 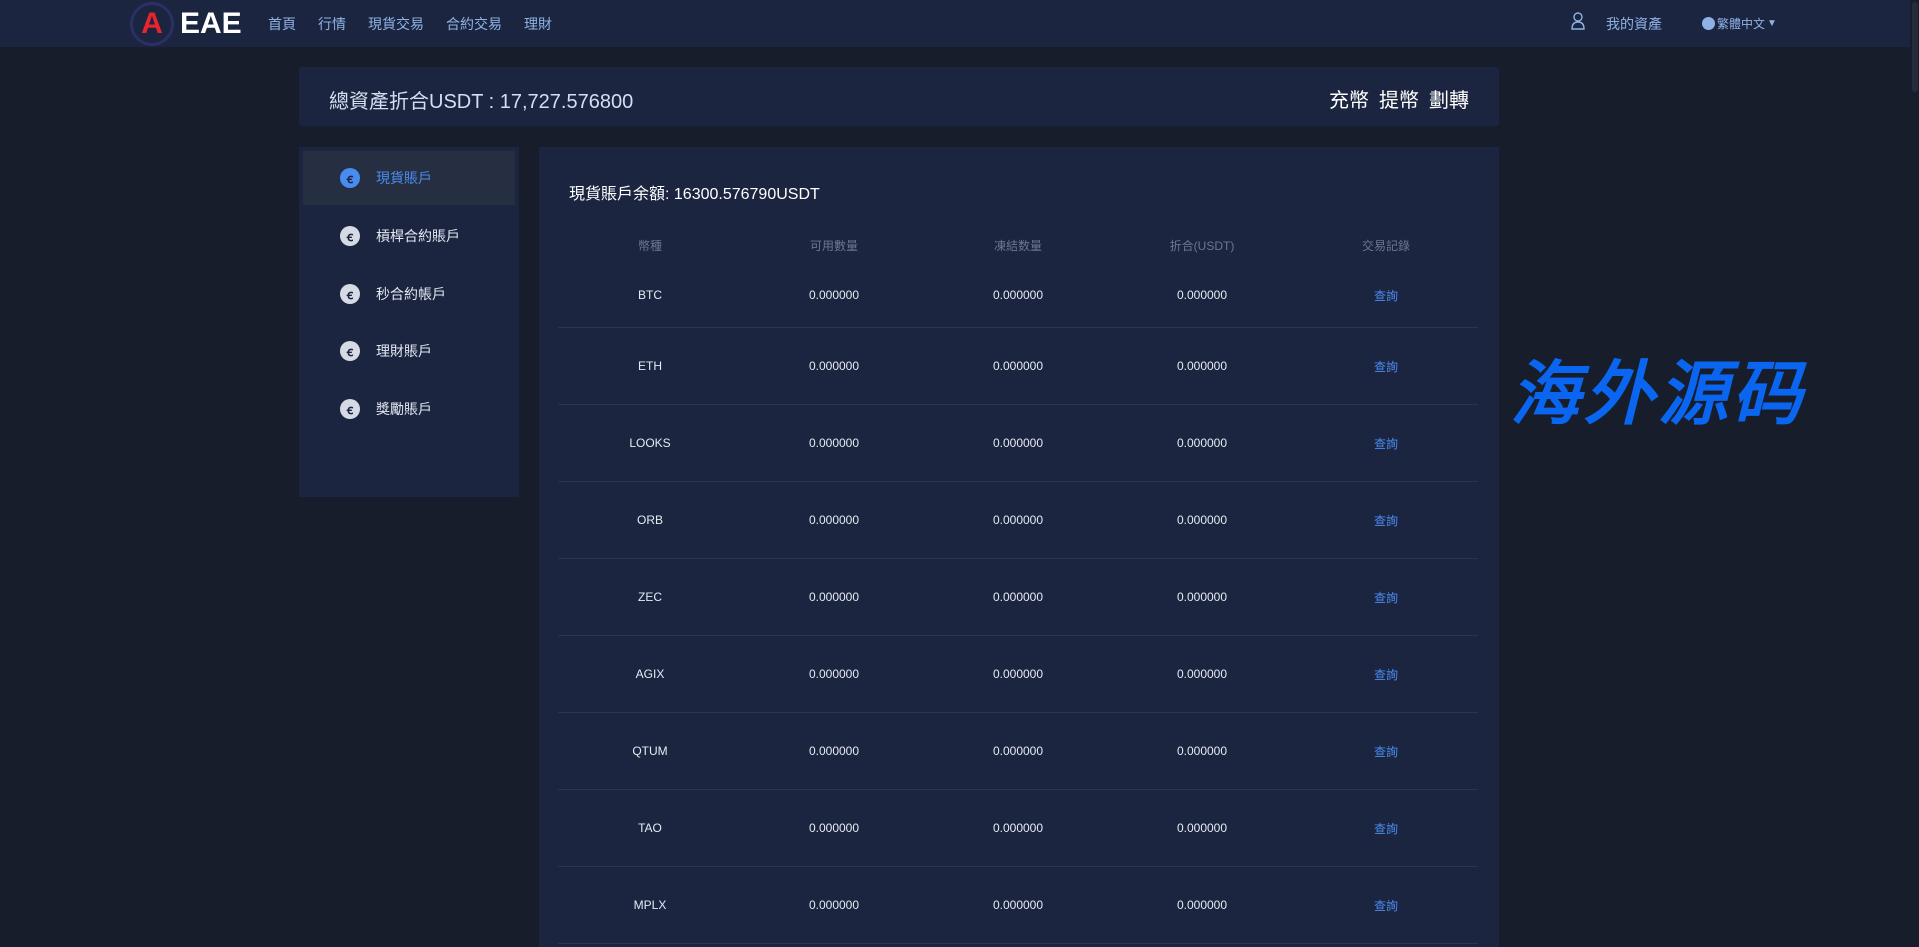 What do you see at coordinates (650, 905) in the screenshot?
I see `coin-cell: MPLX` at bounding box center [650, 905].